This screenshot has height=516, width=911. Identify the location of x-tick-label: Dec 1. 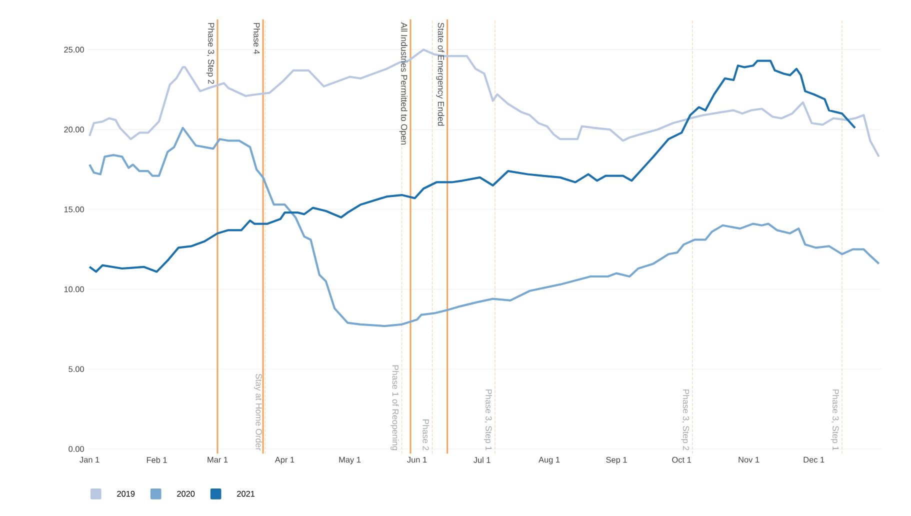
(814, 460).